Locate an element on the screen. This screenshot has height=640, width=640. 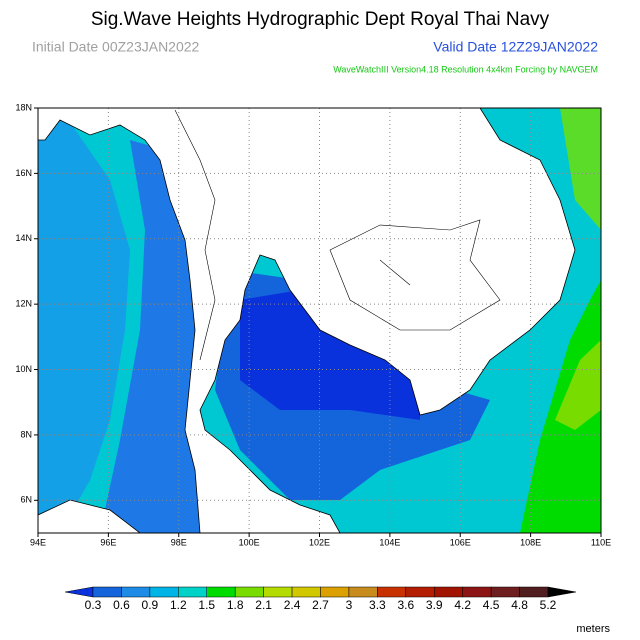
colorbar-label: 3.6 is located at coordinates (405, 605).